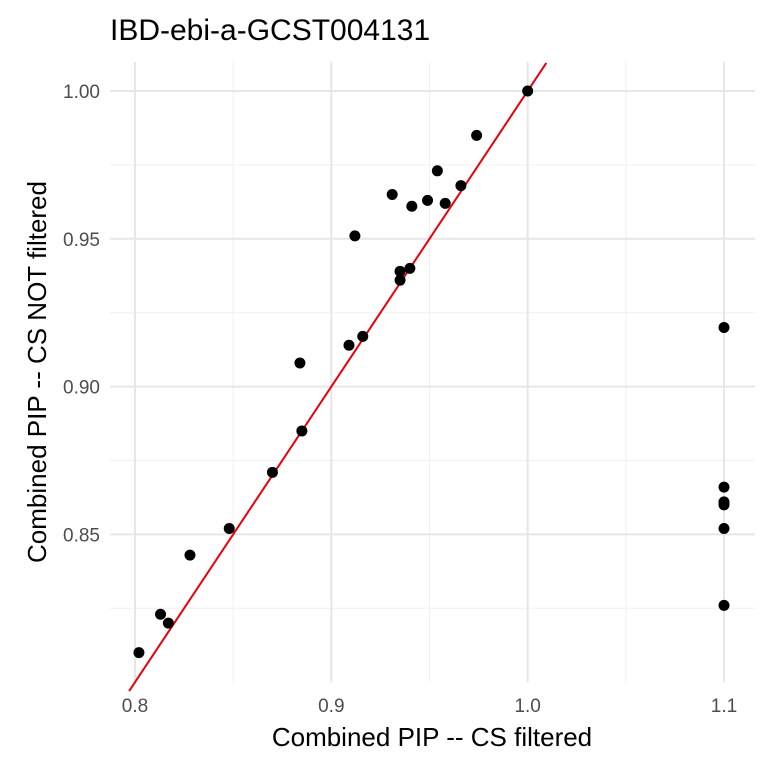  What do you see at coordinates (81, 535) in the screenshot?
I see `y-tick-label: 0.85` at bounding box center [81, 535].